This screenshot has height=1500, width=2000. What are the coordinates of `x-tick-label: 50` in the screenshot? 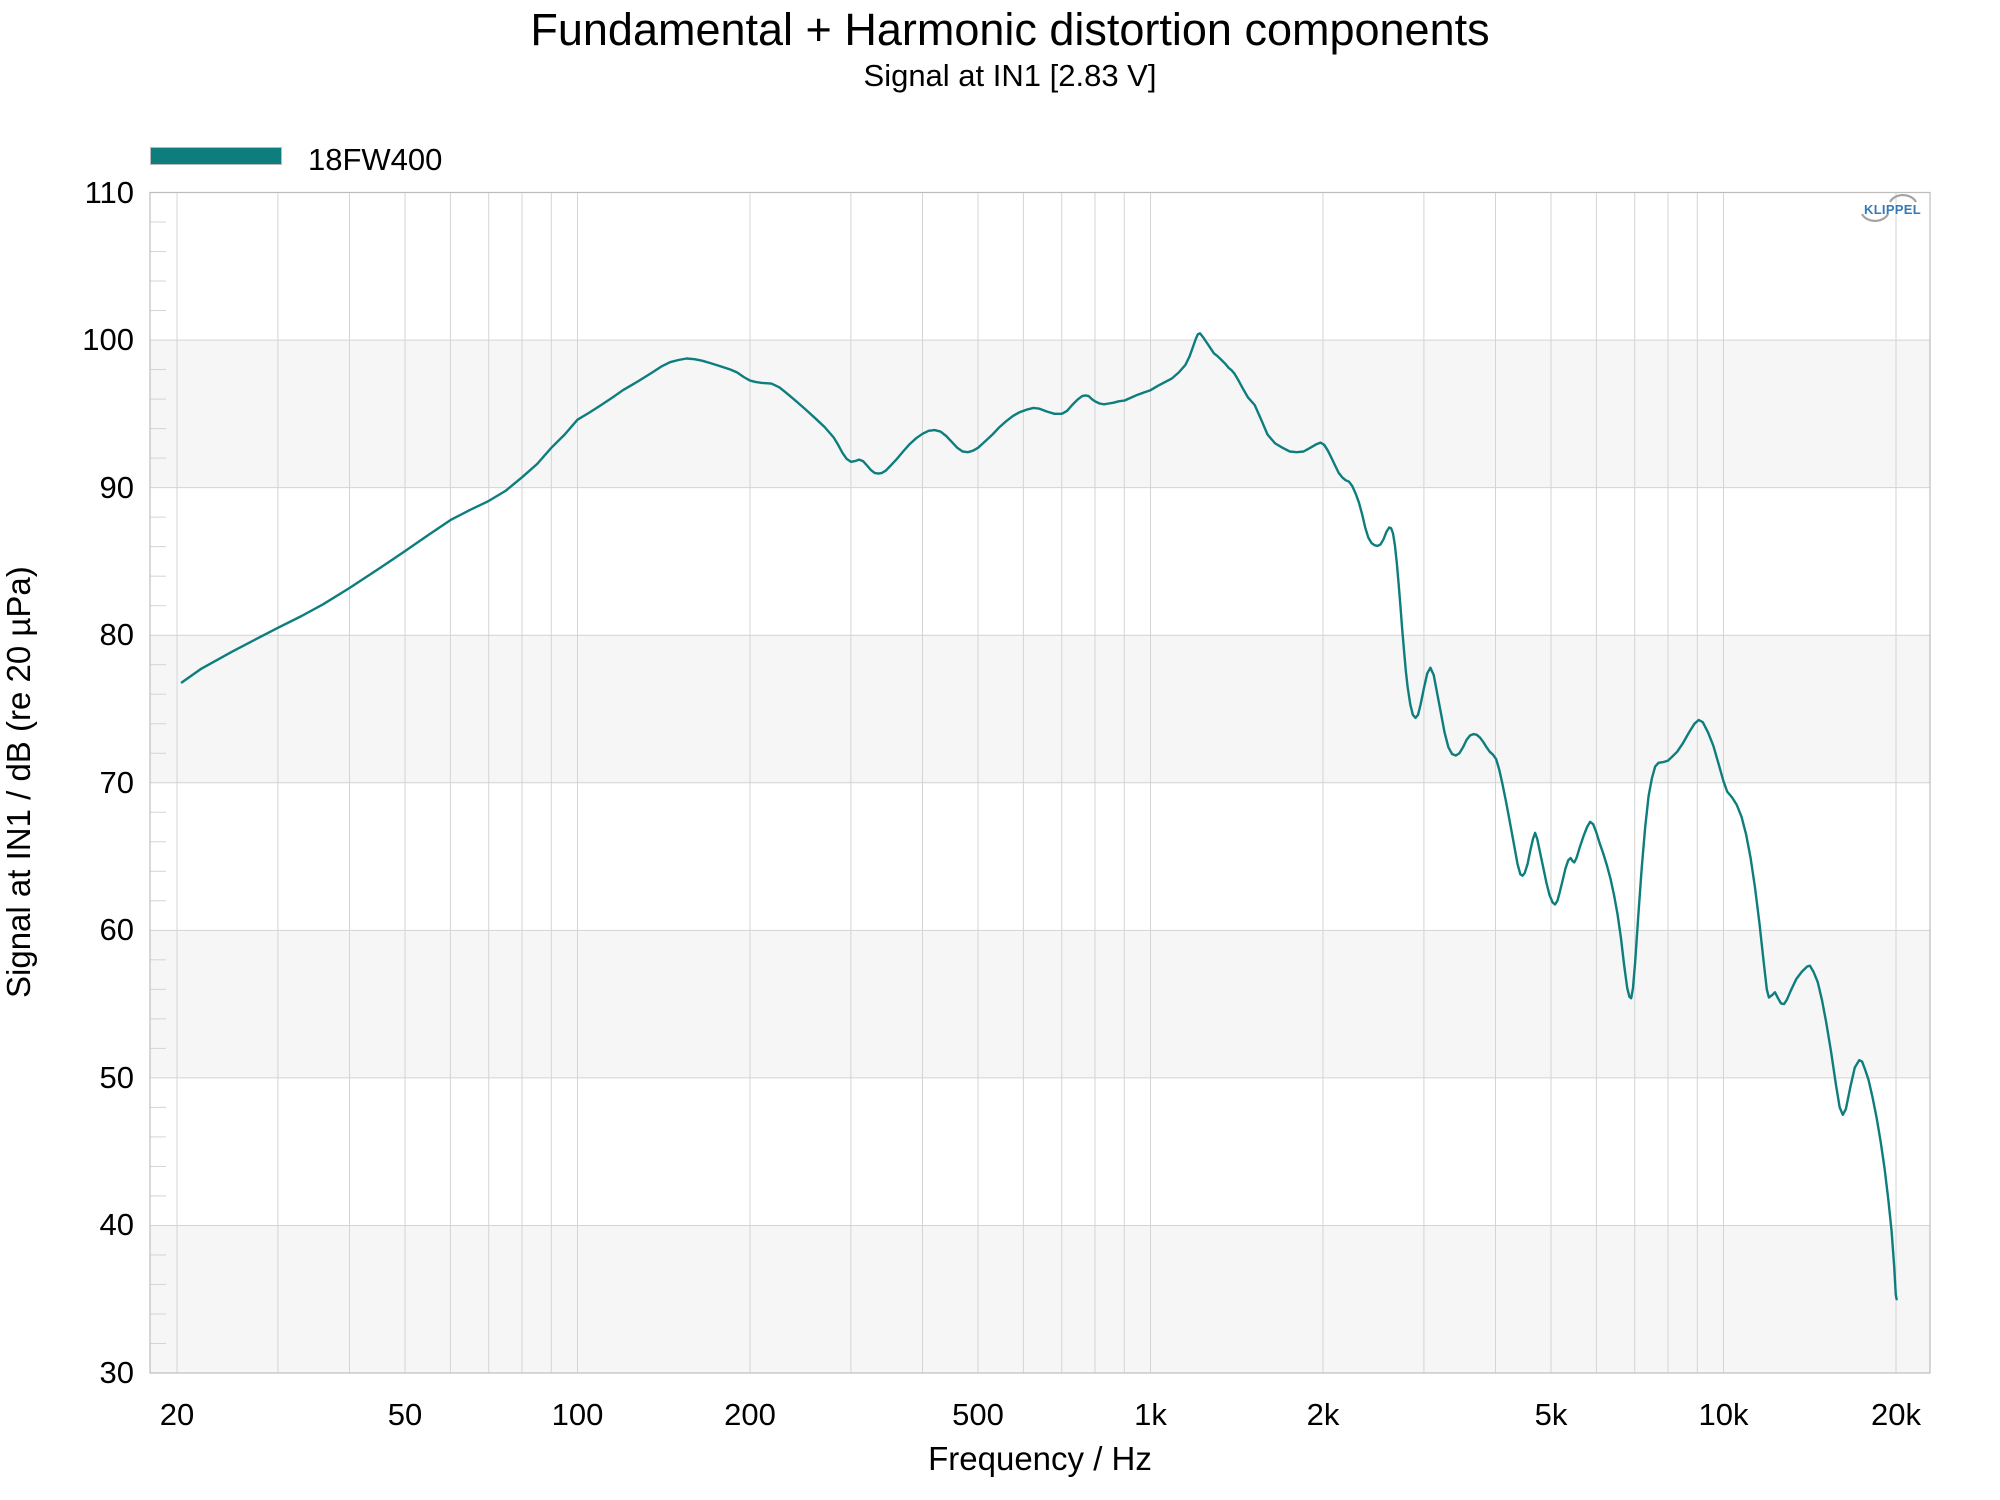 It's located at (405, 1414).